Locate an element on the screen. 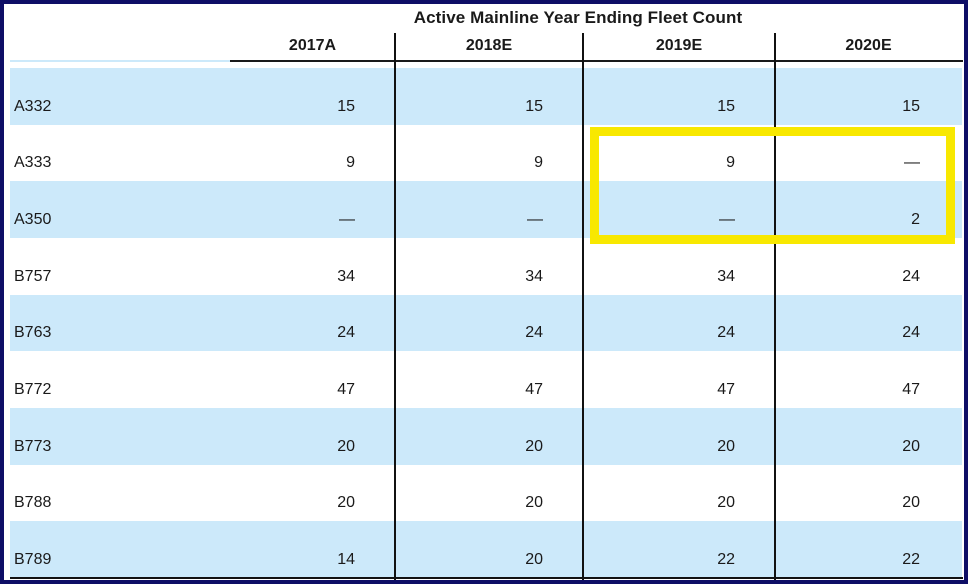 The width and height of the screenshot is (968, 584). table-title: Active Mainline Year Ending Fleet Count is located at coordinates (578, 17).